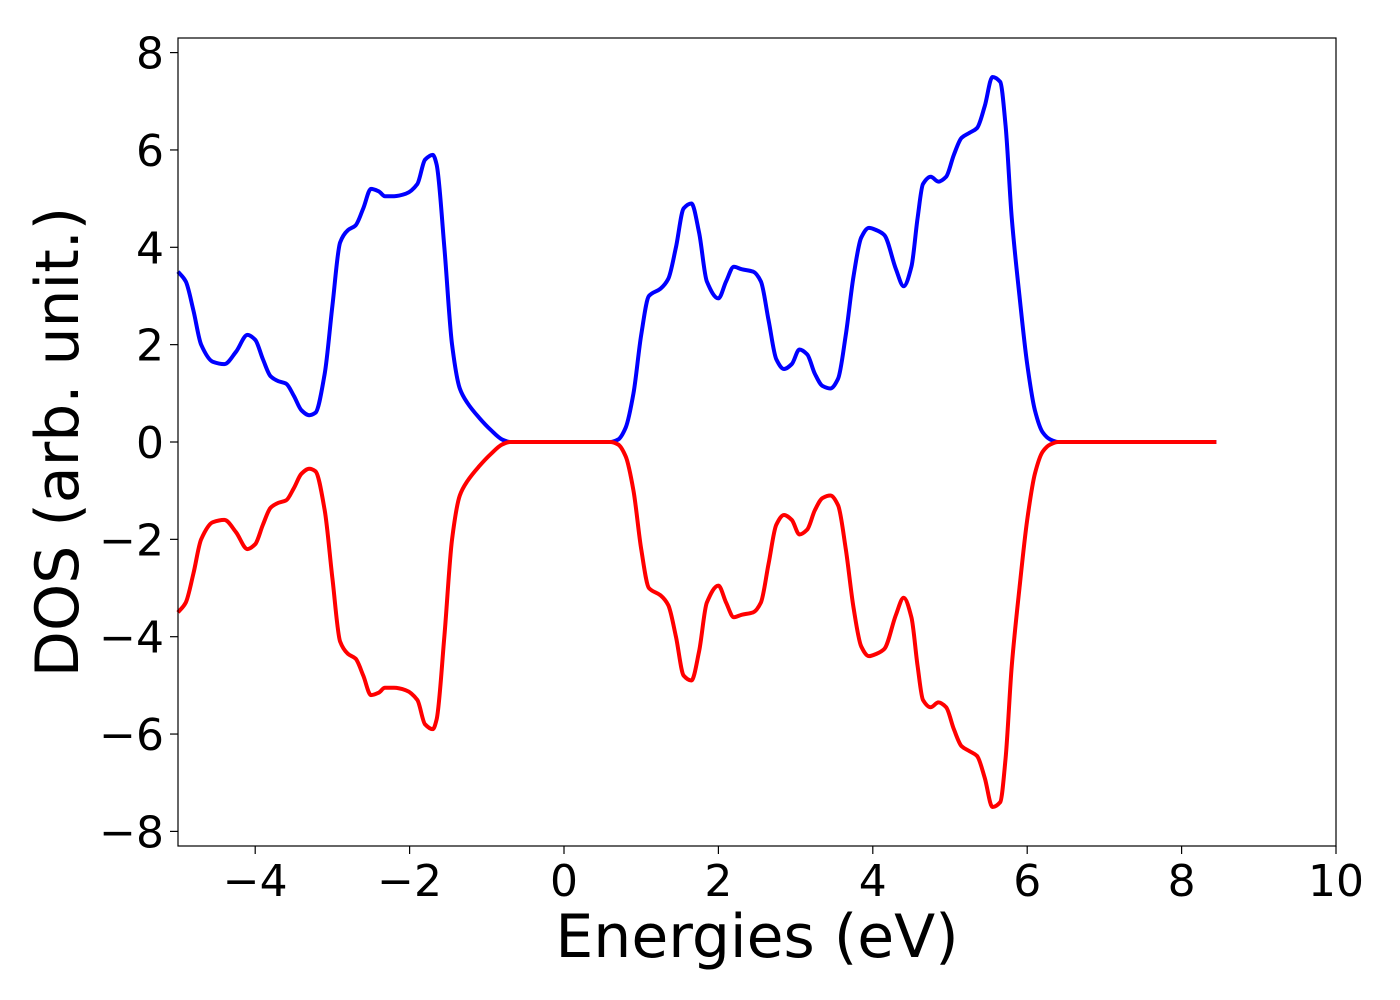 The width and height of the screenshot is (1400, 1000). Describe the element at coordinates (793, 876) in the screenshot. I see `x-axis-ticks: −4 −2 0 2 4 6 8 10` at that location.